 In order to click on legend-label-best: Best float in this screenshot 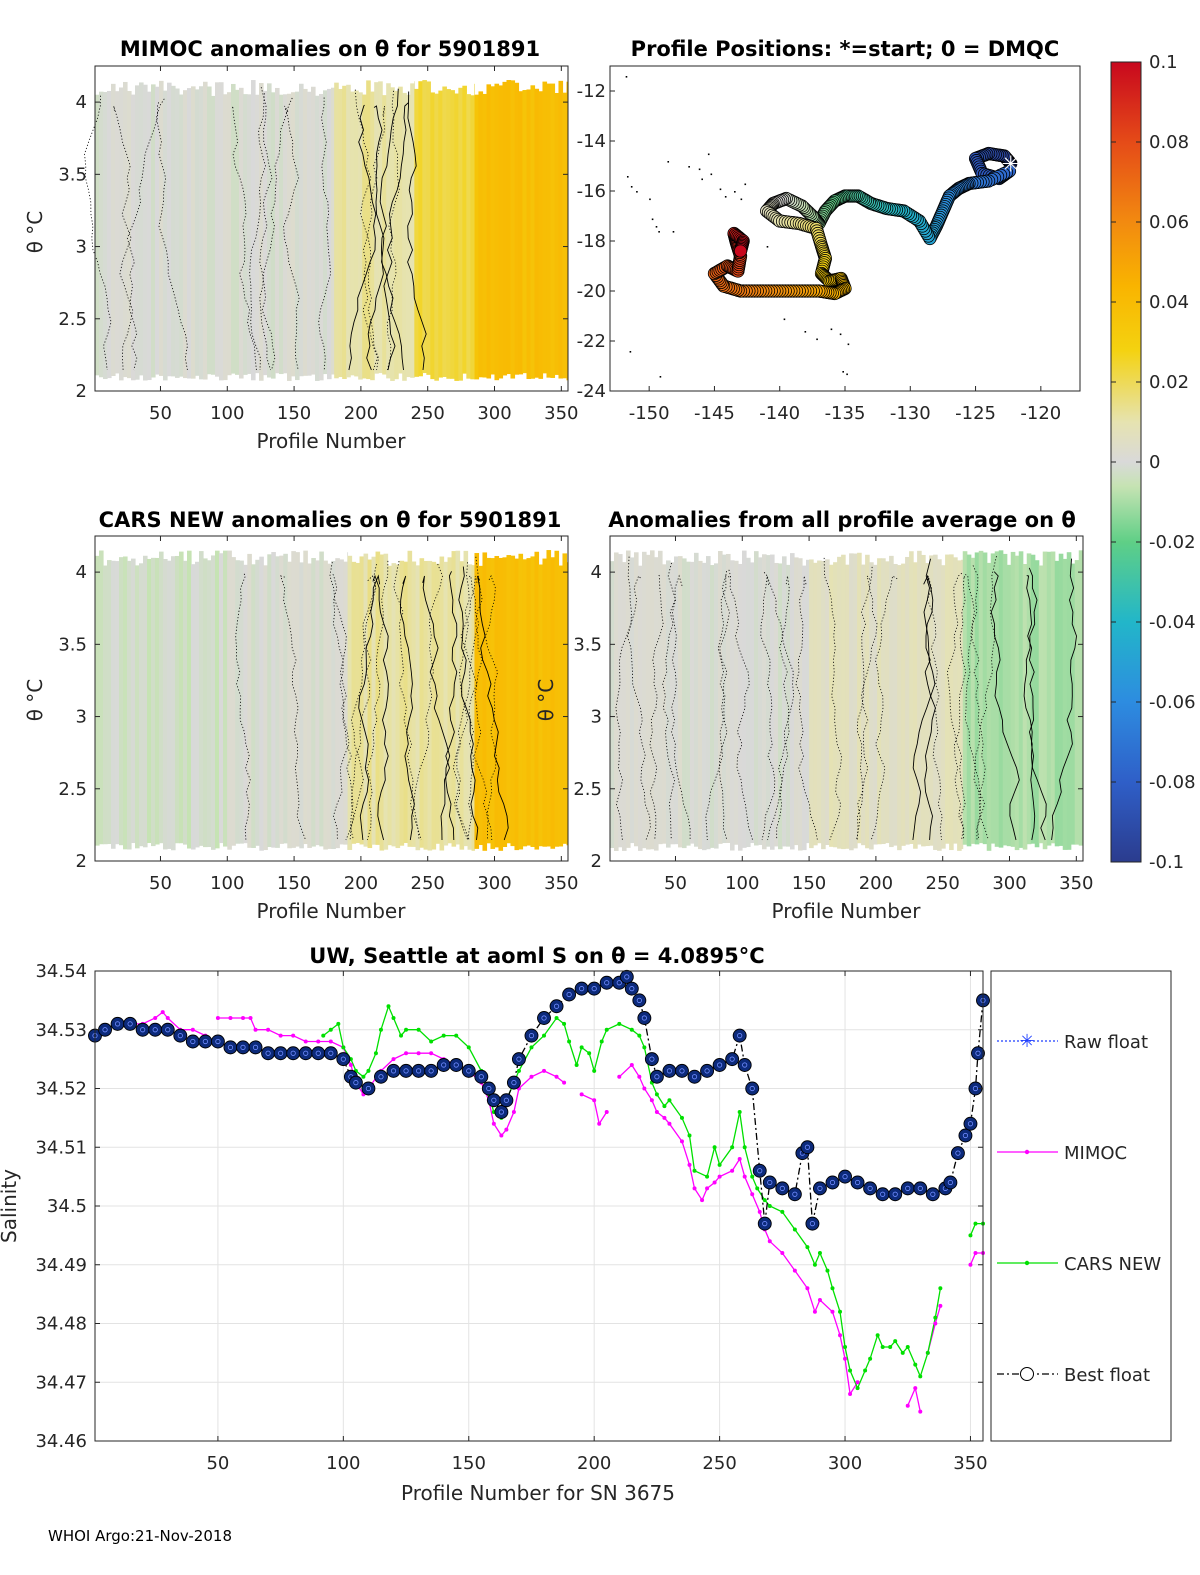, I will do `click(1107, 1375)`.